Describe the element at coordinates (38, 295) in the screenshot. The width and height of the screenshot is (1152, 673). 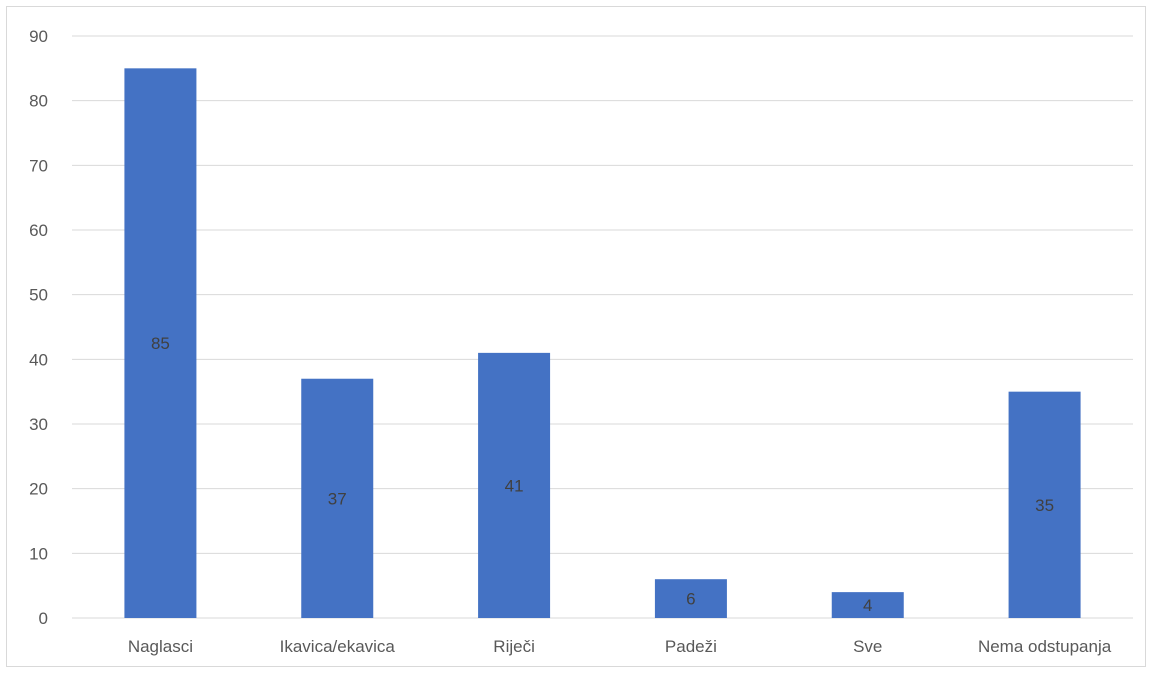
I see `y-tick-label: 50` at that location.